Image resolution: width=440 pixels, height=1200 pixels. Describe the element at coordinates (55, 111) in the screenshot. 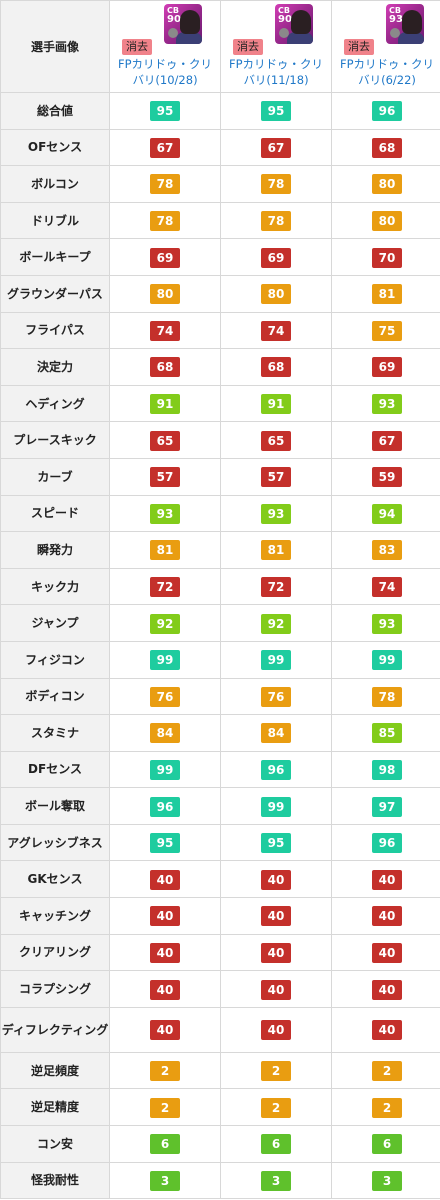

I see `stat-label: 総合値` at that location.